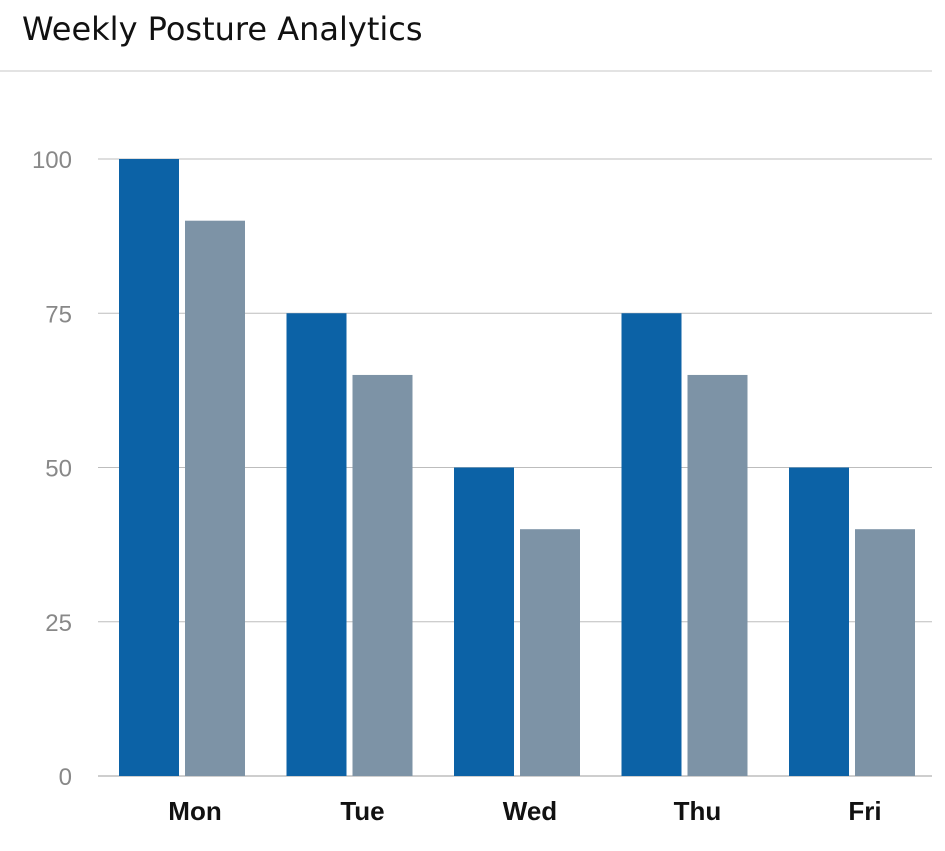 This screenshot has width=945, height=851. I want to click on x-category-label-fri: Fri, so click(864, 811).